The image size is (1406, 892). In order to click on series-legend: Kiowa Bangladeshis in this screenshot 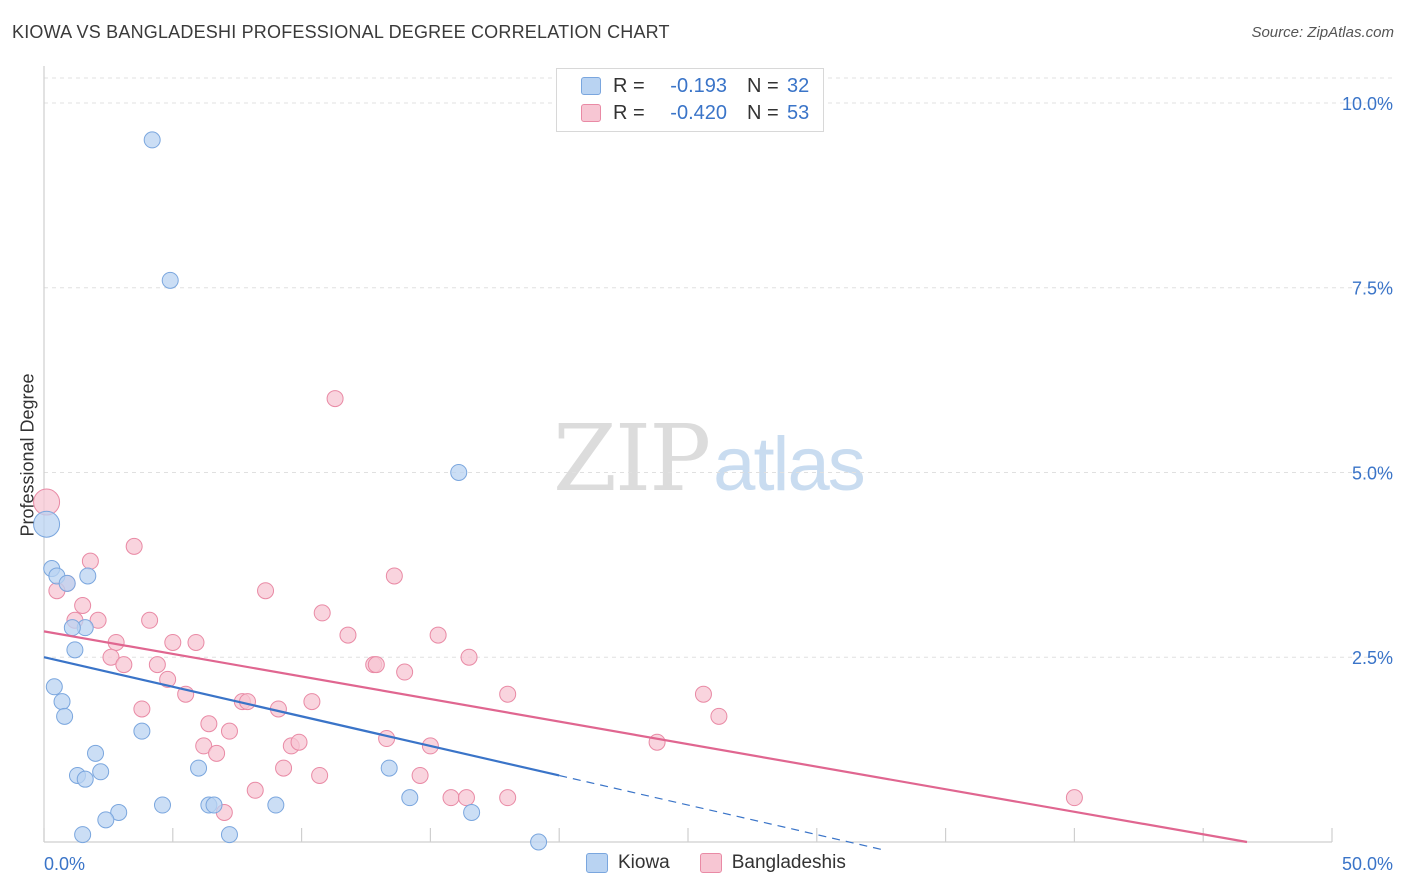, I will do `click(731, 863)`.